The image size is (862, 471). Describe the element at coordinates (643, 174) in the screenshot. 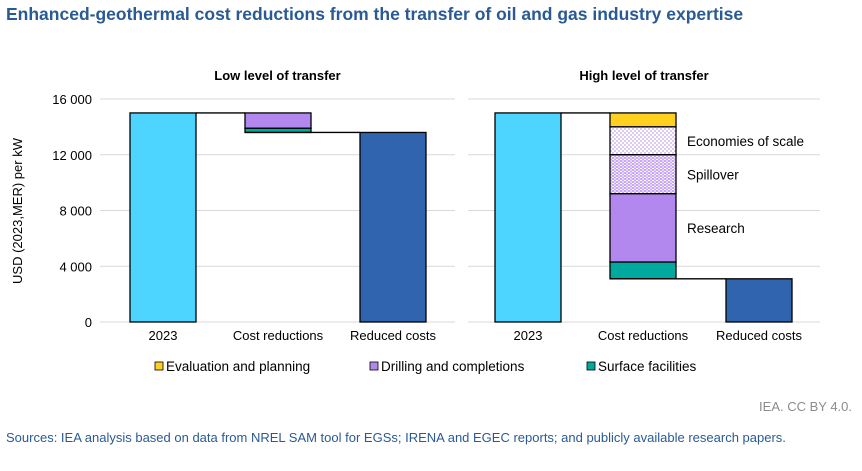

I see `bar-segment-spillover` at that location.